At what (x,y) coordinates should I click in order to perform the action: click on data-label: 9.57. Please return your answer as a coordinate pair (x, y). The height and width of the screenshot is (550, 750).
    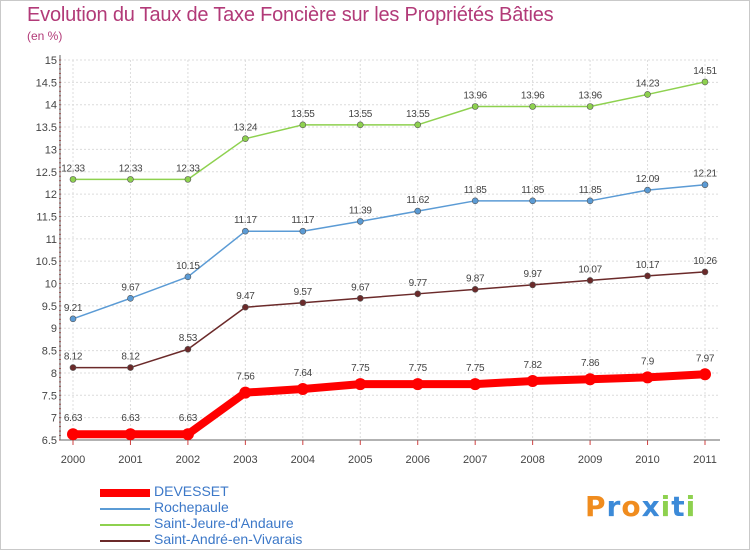
    Looking at the image, I should click on (303, 292).